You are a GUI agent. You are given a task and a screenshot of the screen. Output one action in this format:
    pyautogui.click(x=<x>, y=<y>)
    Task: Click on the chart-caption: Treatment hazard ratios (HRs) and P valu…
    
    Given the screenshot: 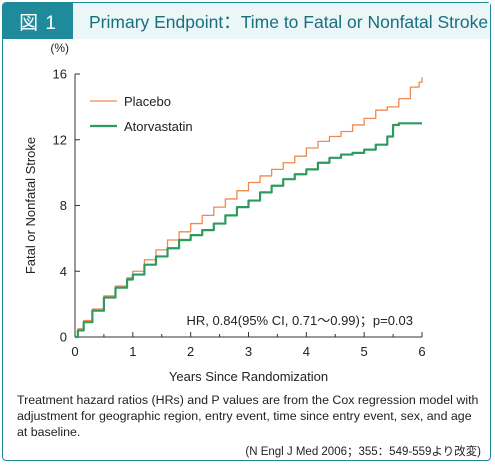 What is the action you would take?
    pyautogui.click(x=248, y=416)
    